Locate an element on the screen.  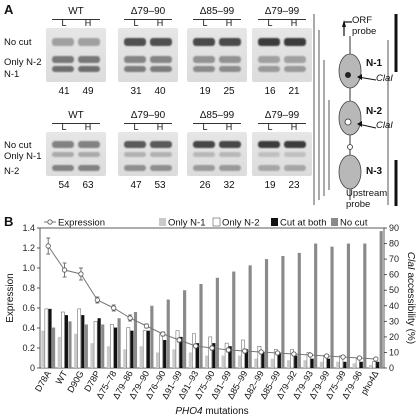
right-tick-label: 60 is located at coordinates (394, 275).